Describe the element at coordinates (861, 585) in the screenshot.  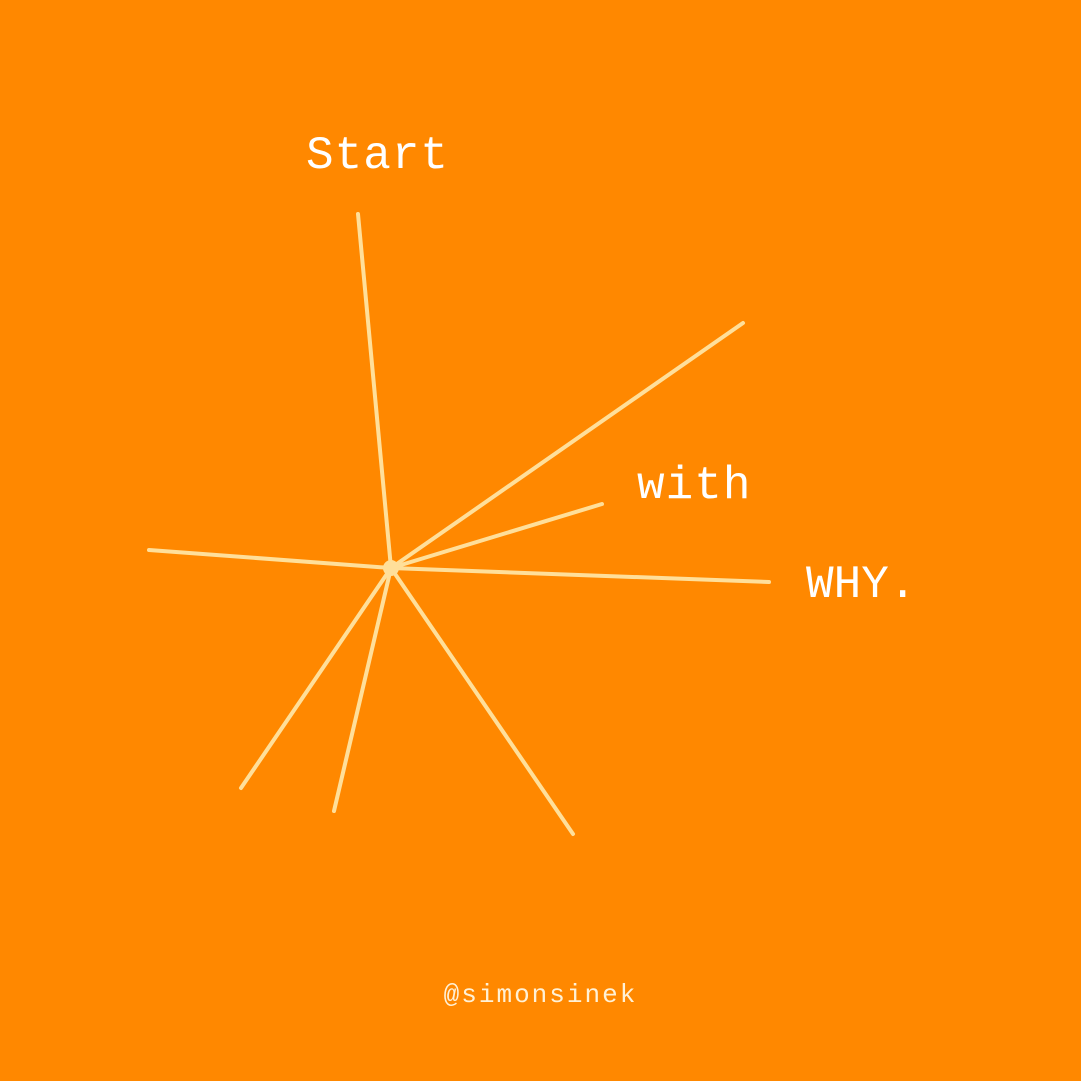
I see `word-why: WHY.` at that location.